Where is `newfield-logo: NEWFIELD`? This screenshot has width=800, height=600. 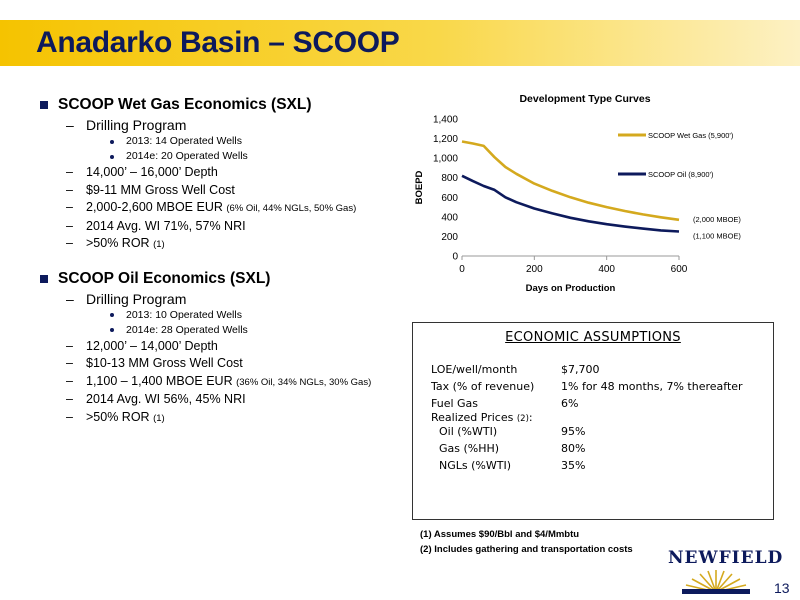
newfield-logo: NEWFIELD is located at coordinates (726, 571).